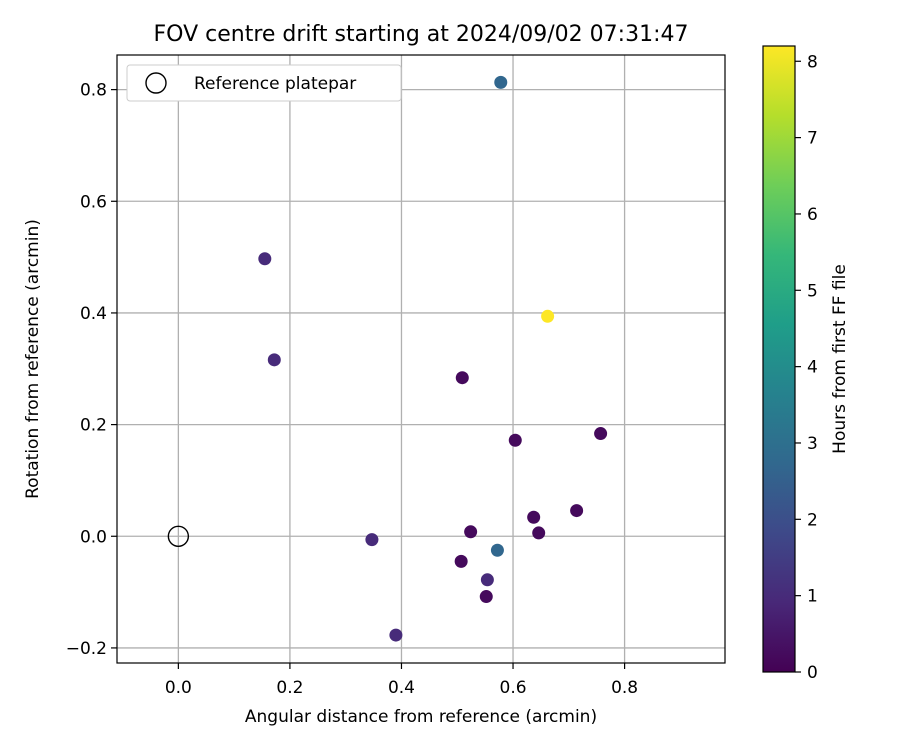 The image size is (900, 750). What do you see at coordinates (812, 139) in the screenshot?
I see `colorbar-tick-label: 7` at bounding box center [812, 139].